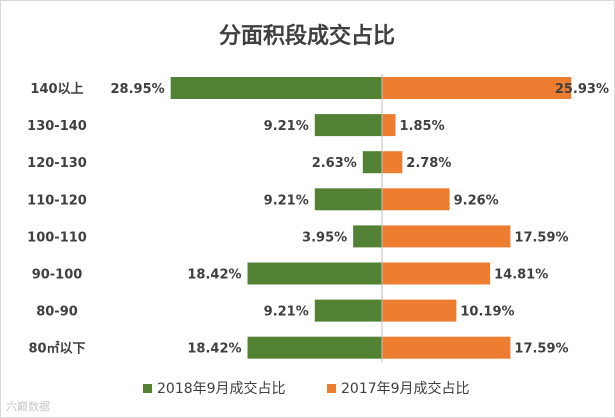 This screenshot has width=615, height=418. I want to click on category-label: 120-130, so click(57, 163).